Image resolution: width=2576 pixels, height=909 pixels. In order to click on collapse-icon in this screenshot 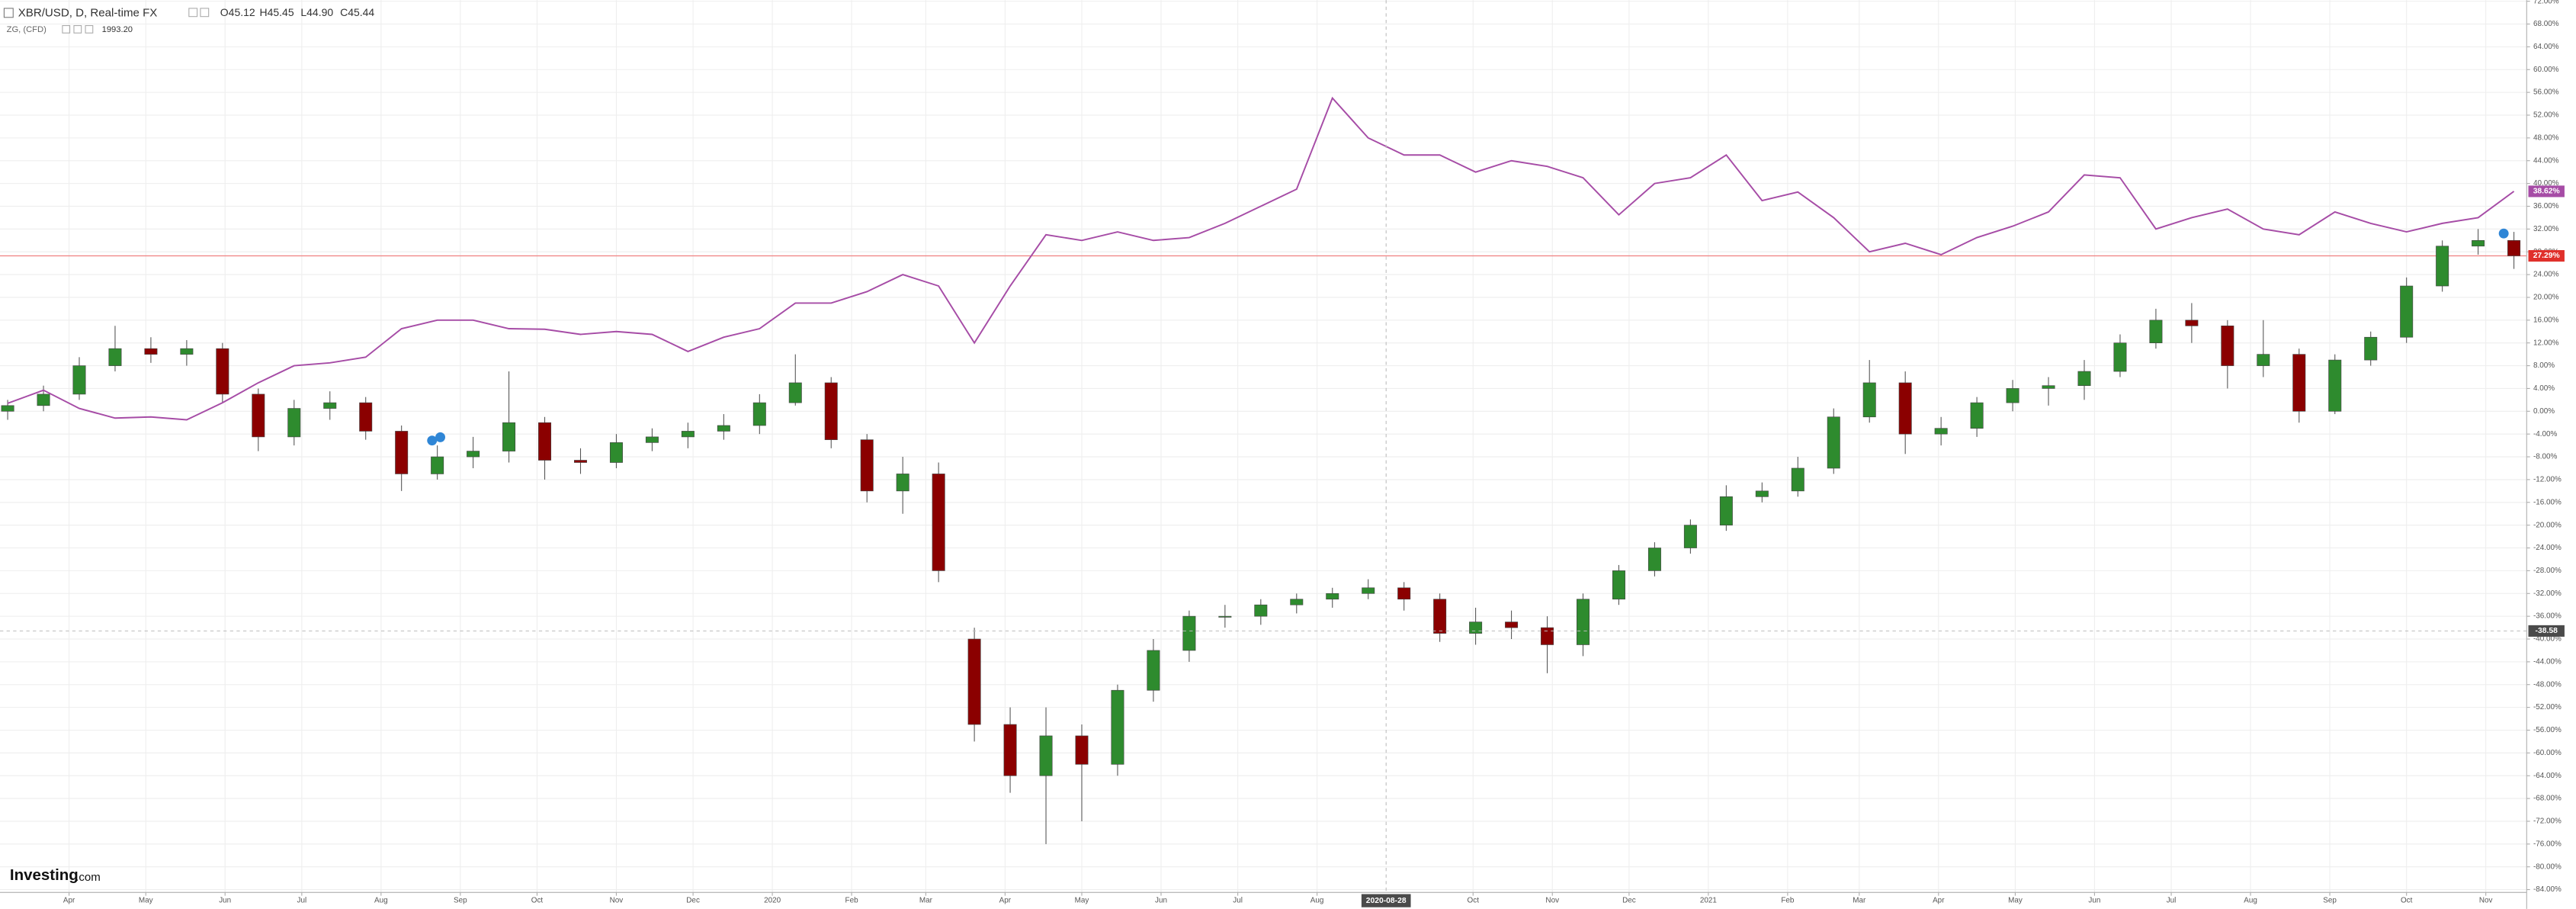, I will do `click(8, 13)`.